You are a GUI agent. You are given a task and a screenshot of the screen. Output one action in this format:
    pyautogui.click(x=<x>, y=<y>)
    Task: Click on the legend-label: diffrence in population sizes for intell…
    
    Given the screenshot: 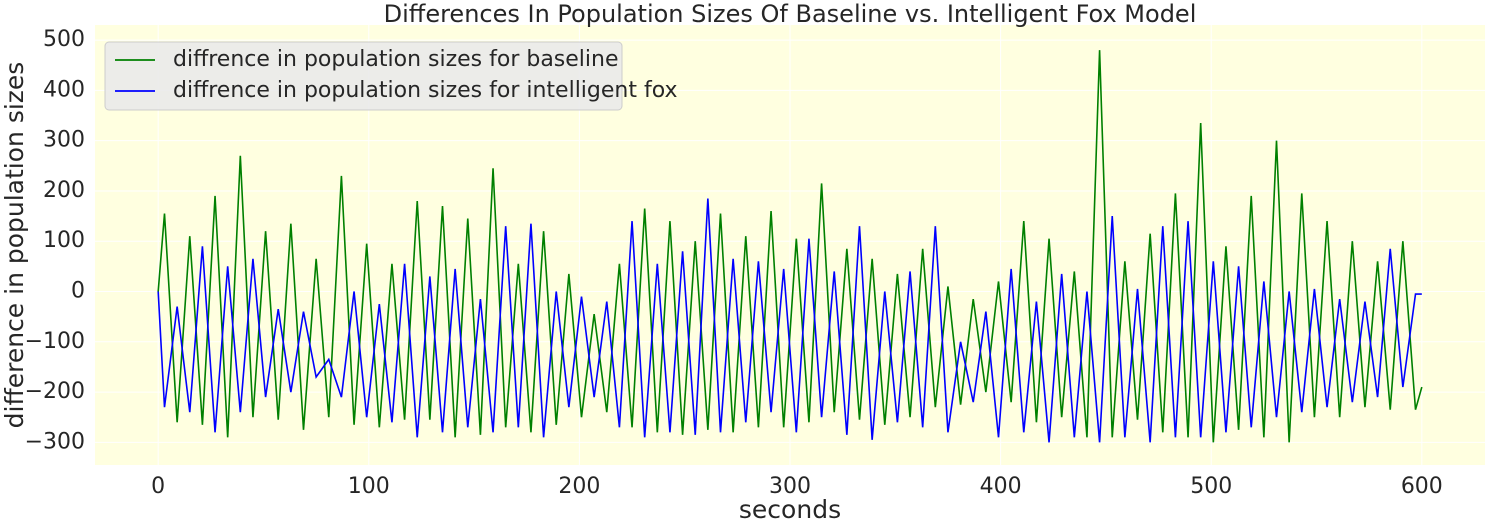 What is the action you would take?
    pyautogui.click(x=425, y=90)
    